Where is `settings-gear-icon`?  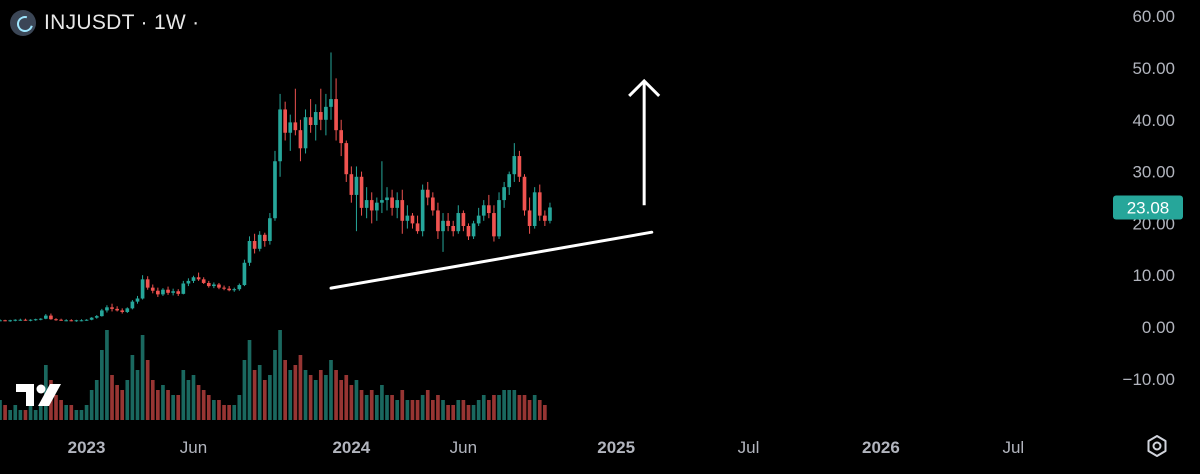 settings-gear-icon is located at coordinates (1157, 446).